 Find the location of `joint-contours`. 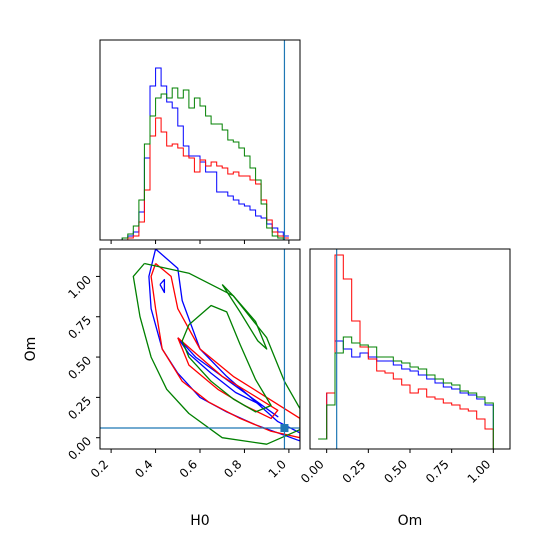

joint-contours is located at coordinates (216, 347).